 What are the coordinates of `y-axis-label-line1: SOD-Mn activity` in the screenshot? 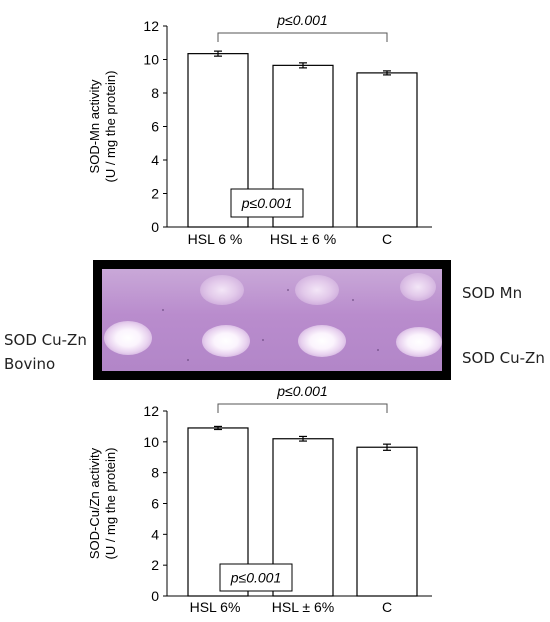 It's located at (94, 126).